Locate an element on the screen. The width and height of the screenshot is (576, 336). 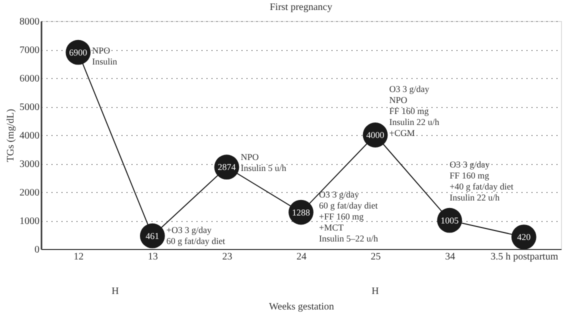
data-label: 6900 is located at coordinates (78, 52).